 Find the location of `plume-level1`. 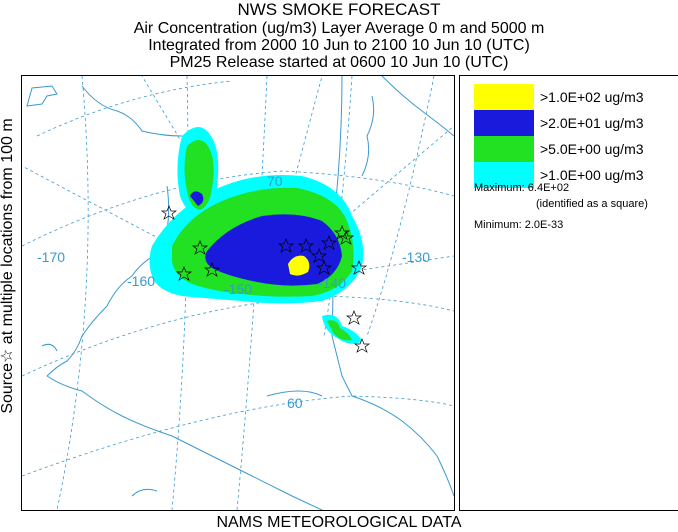

plume-level1 is located at coordinates (299, 265).